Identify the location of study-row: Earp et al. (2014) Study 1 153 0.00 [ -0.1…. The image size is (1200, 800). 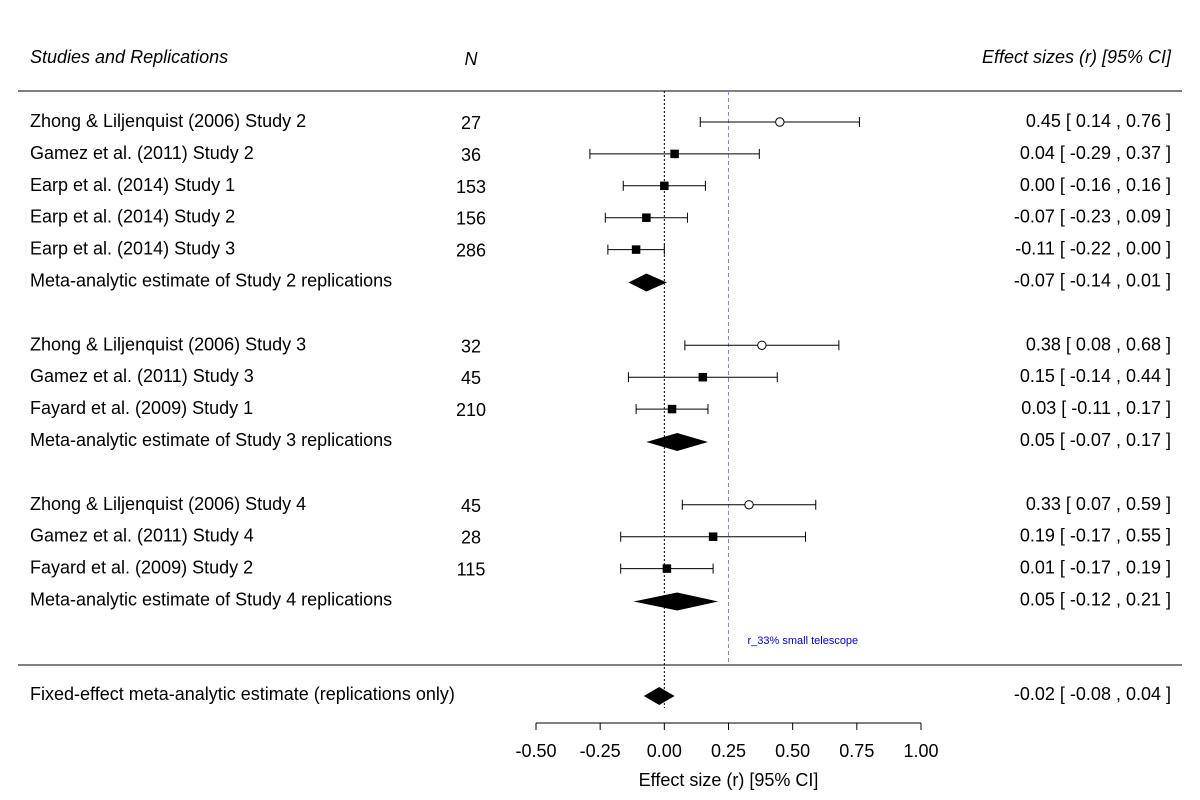
(600, 186).